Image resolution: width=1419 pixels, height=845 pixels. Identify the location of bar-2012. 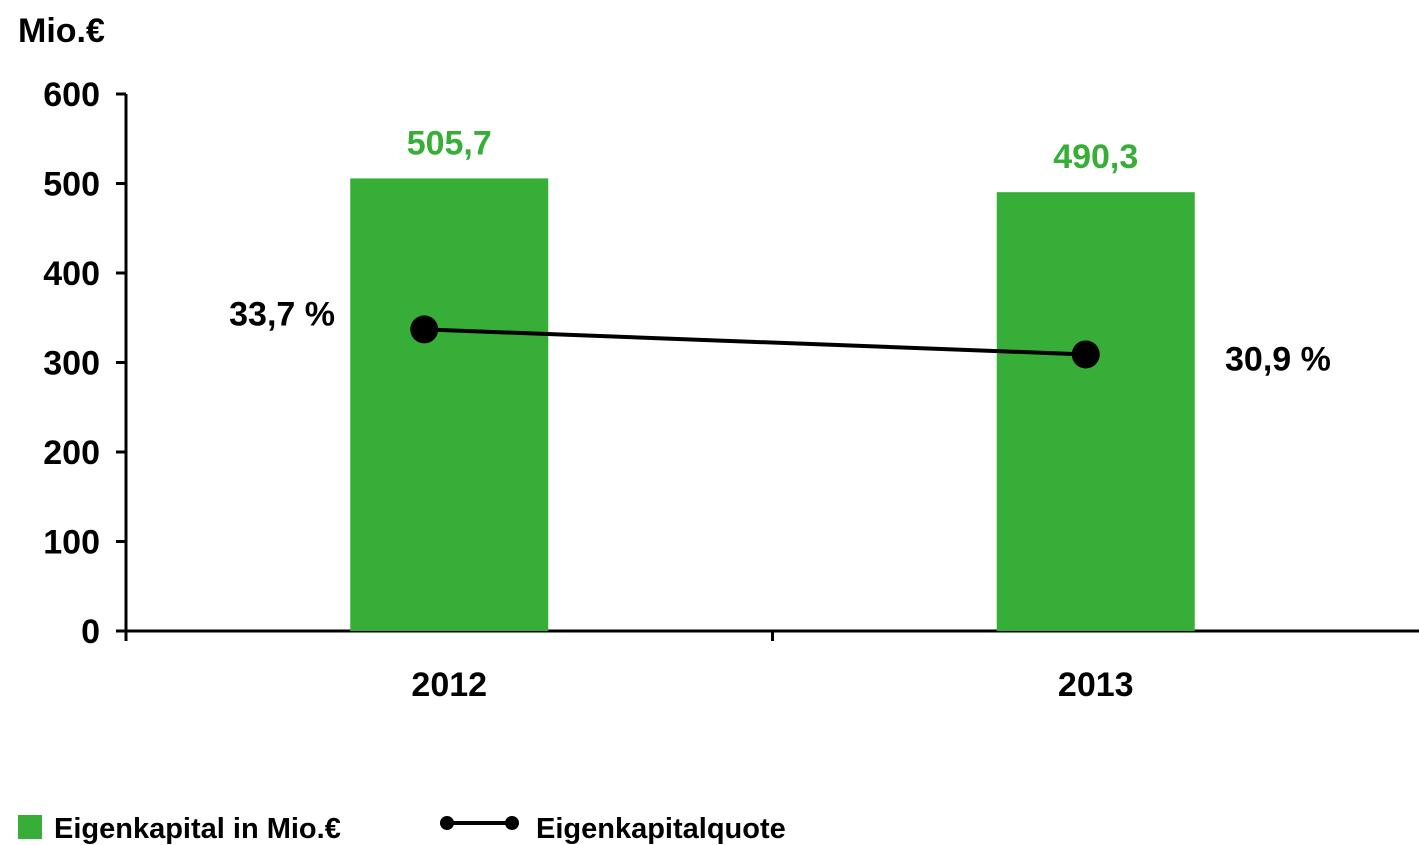
(449, 404).